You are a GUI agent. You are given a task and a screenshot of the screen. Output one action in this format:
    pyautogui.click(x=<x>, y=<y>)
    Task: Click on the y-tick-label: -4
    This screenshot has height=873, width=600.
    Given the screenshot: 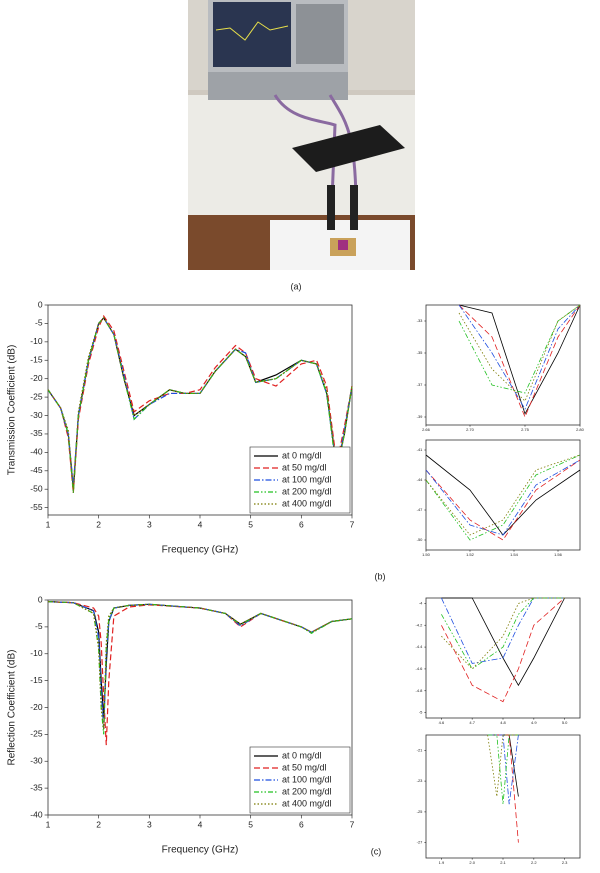 What is the action you would take?
    pyautogui.click(x=421, y=603)
    